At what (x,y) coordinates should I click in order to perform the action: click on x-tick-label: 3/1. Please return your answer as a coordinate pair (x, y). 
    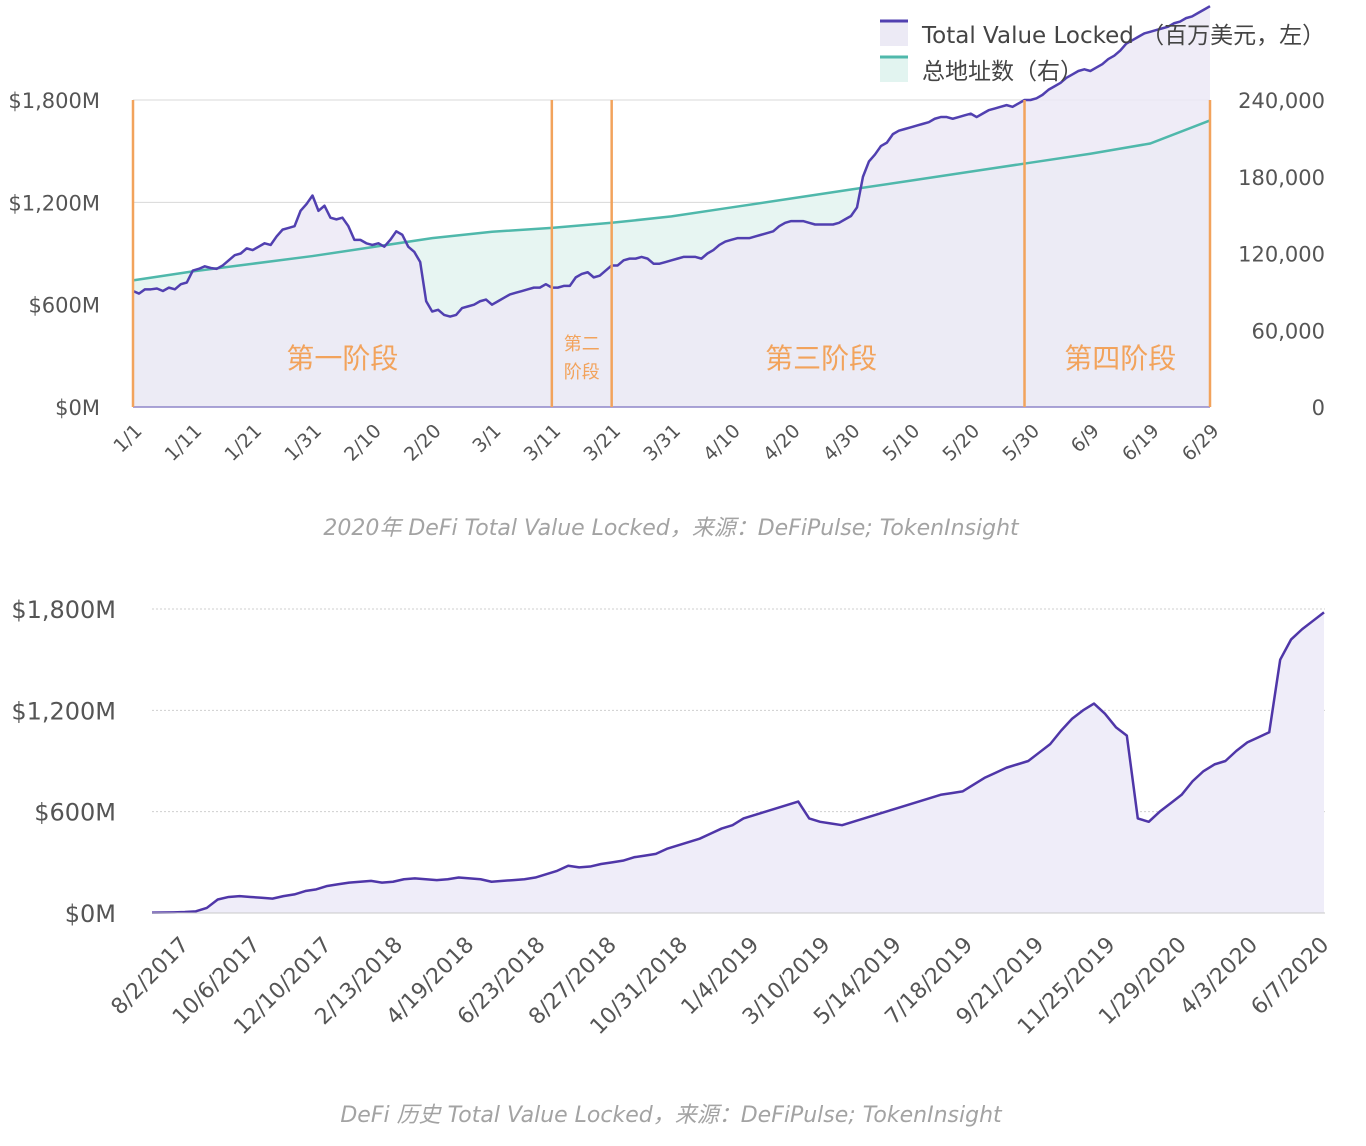
    Looking at the image, I should click on (486, 438).